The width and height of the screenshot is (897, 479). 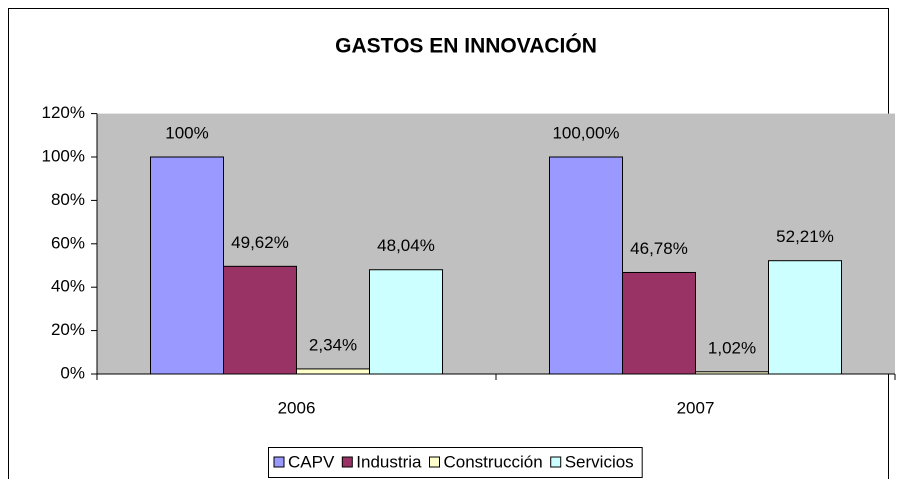 What do you see at coordinates (406, 245) in the screenshot?
I see `value-label: 48,04%` at bounding box center [406, 245].